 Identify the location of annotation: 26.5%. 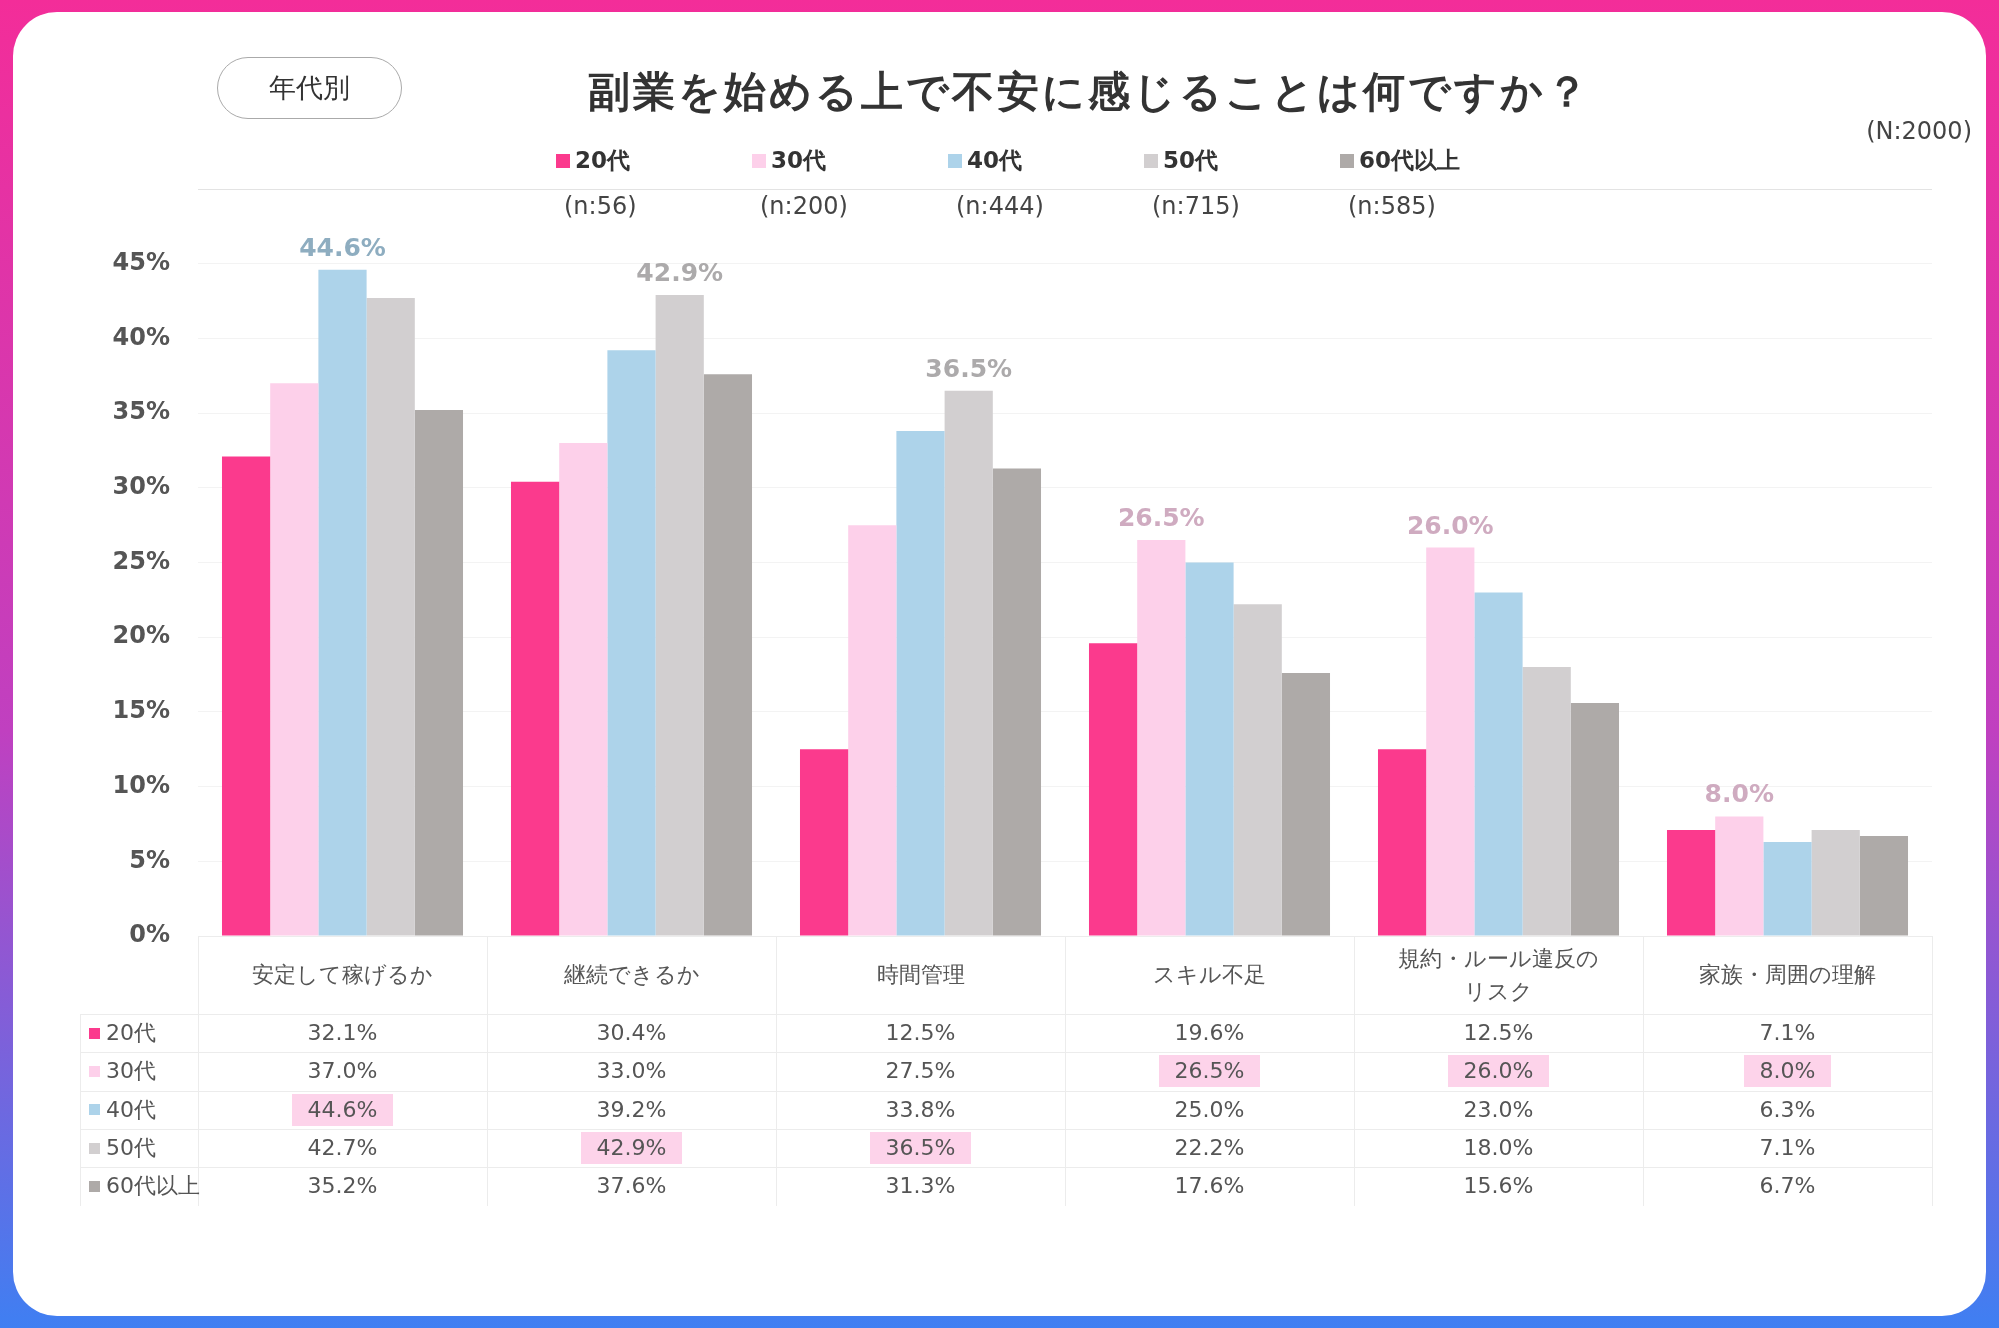
(1161, 518).